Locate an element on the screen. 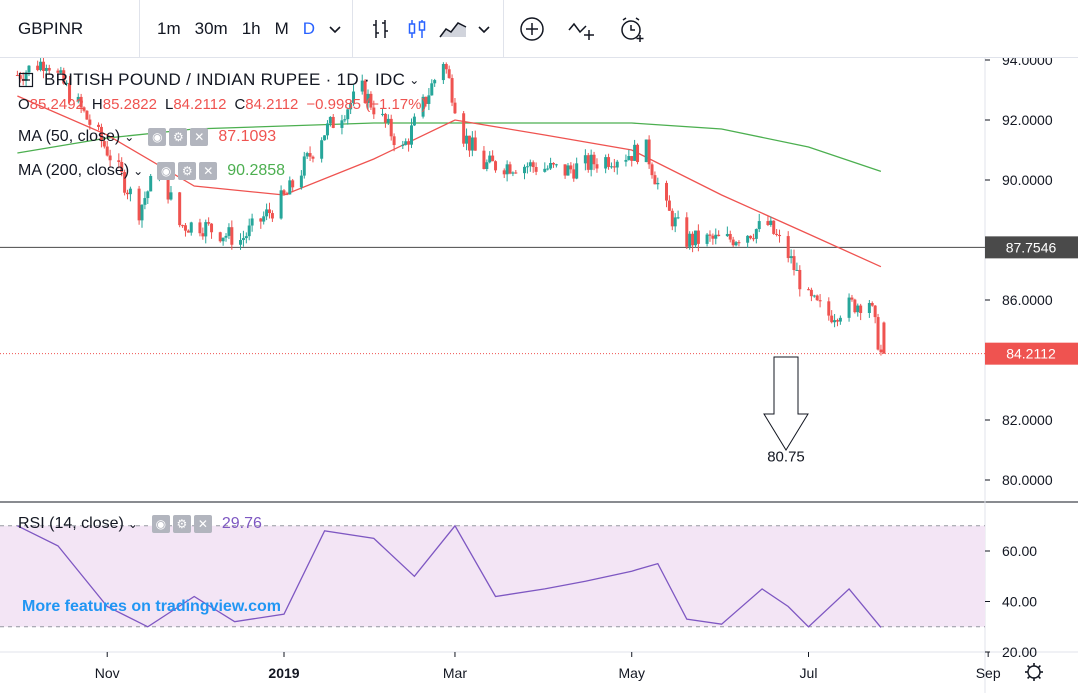  settings-gear-icon is located at coordinates (1034, 672).